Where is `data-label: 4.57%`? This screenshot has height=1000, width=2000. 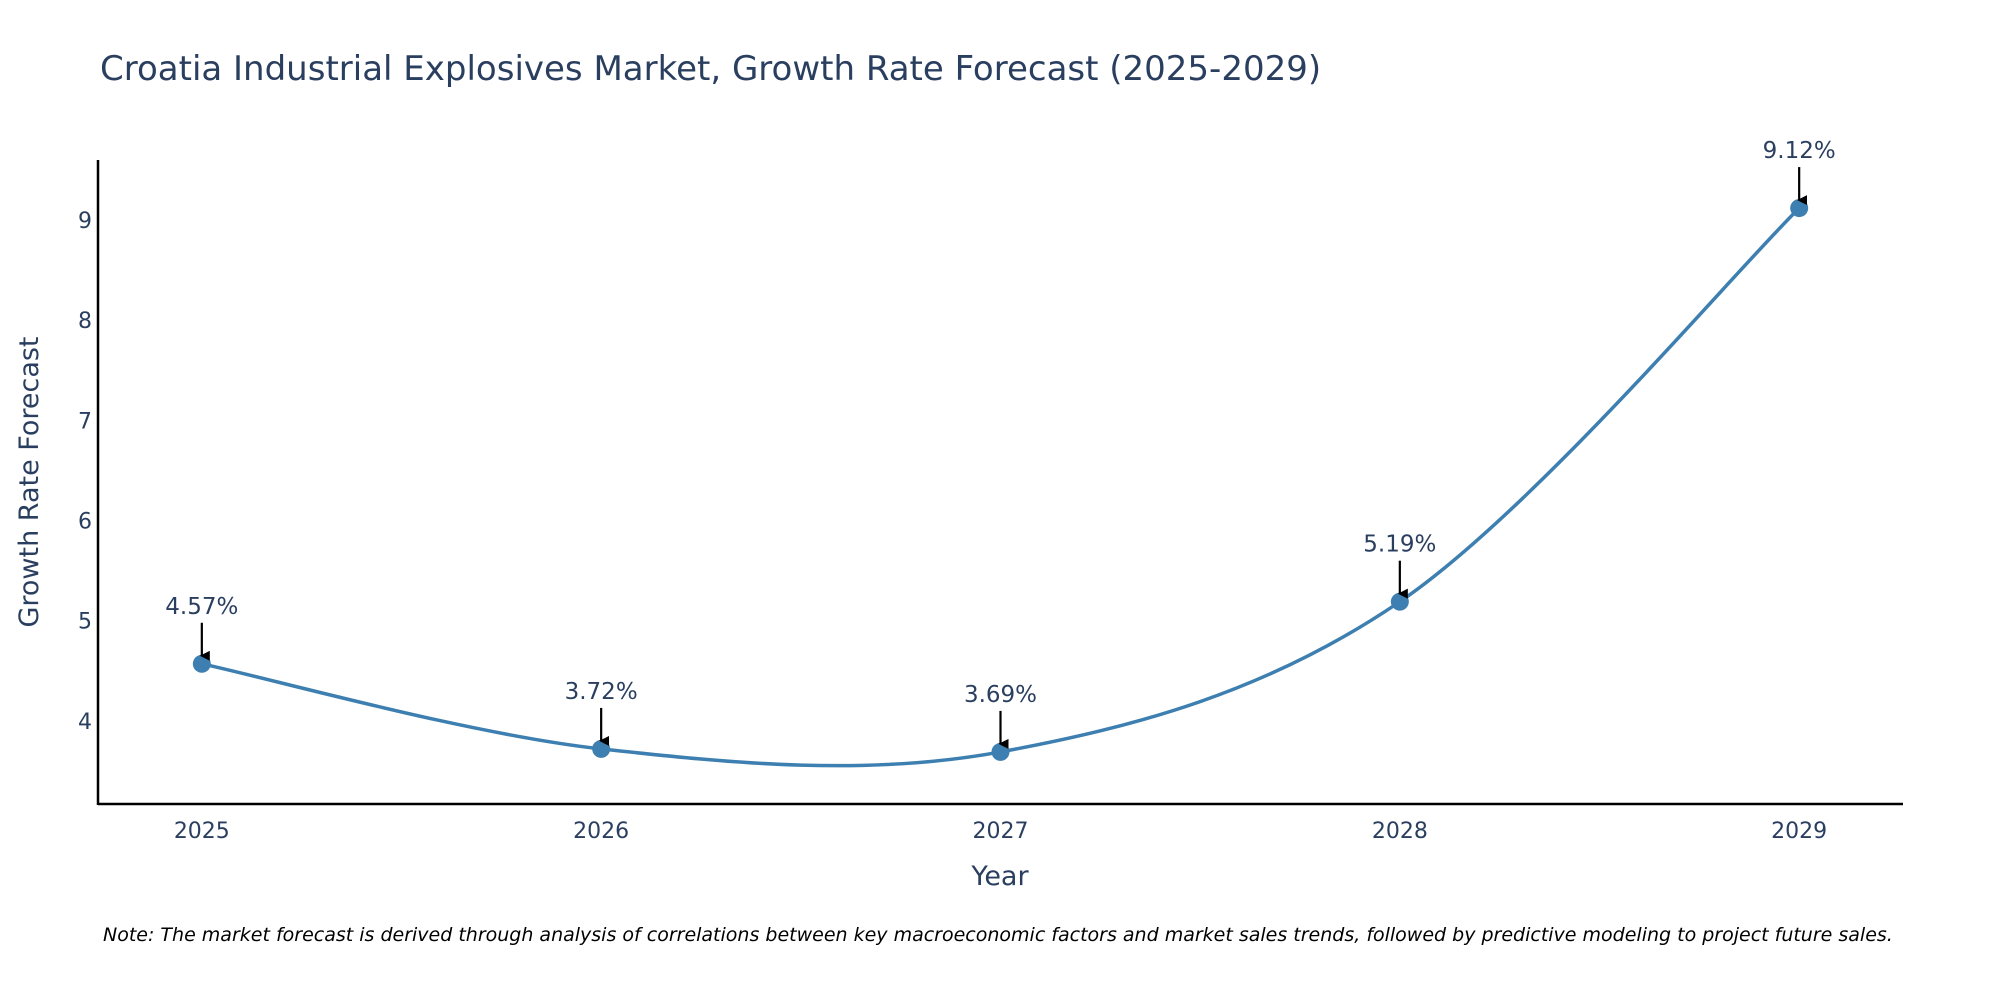
data-label: 4.57% is located at coordinates (201, 607).